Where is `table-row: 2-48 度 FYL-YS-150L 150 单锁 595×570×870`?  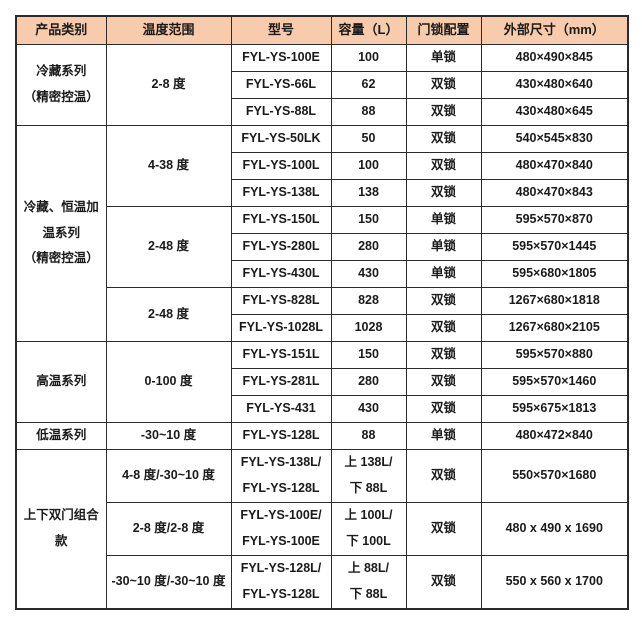
table-row: 2-48 度 FYL-YS-150L 150 单锁 595×570×870 is located at coordinates (322, 247).